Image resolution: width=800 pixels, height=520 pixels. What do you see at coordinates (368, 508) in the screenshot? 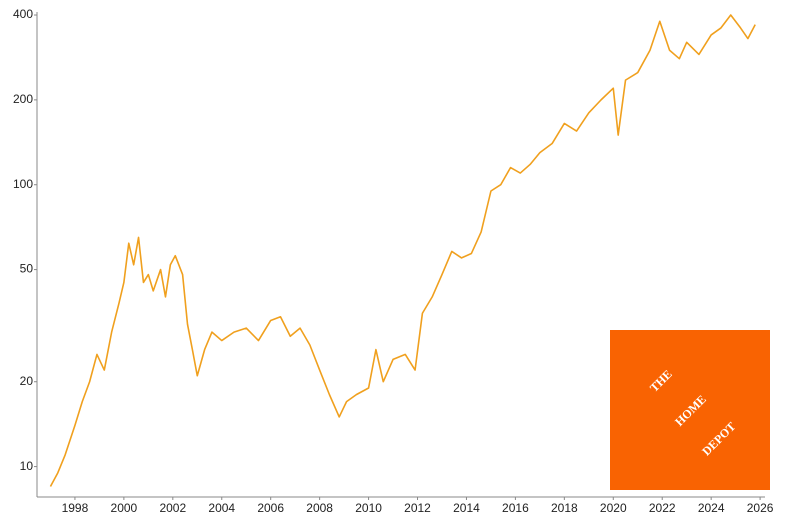
I see `x-tick-label: 2010` at bounding box center [368, 508].